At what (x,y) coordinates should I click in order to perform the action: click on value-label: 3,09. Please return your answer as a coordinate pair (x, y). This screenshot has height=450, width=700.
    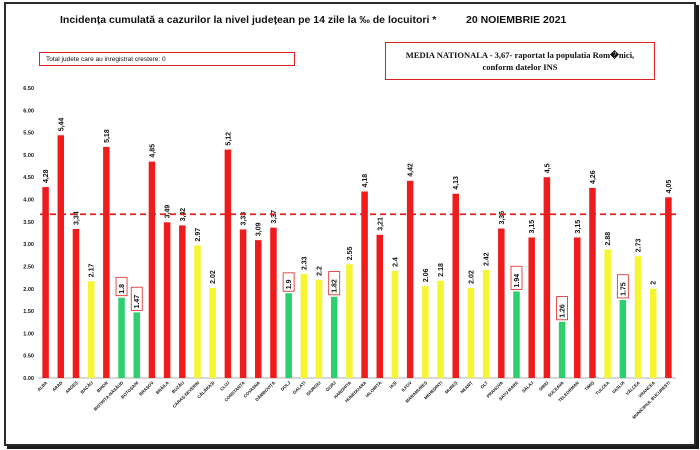
    Looking at the image, I should click on (259, 229).